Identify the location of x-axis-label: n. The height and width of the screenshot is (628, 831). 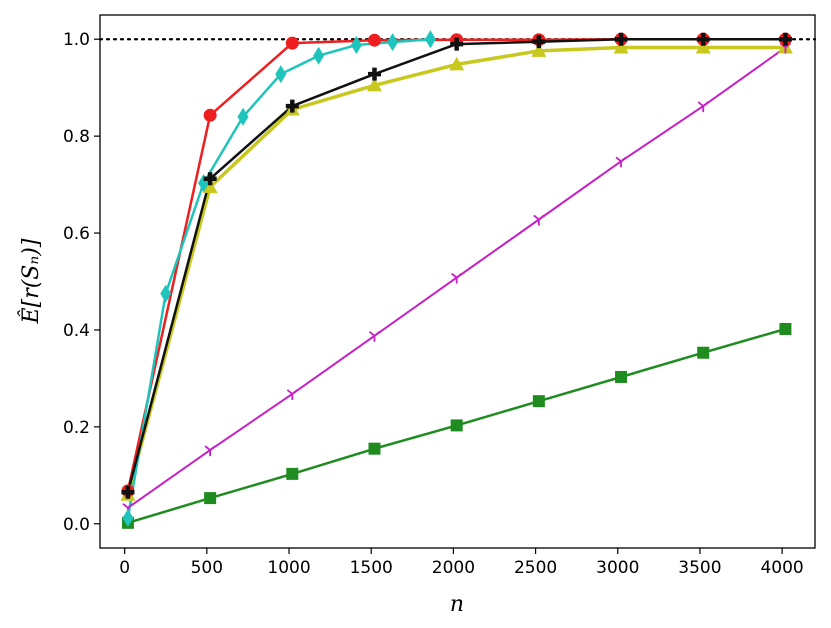
(457, 604).